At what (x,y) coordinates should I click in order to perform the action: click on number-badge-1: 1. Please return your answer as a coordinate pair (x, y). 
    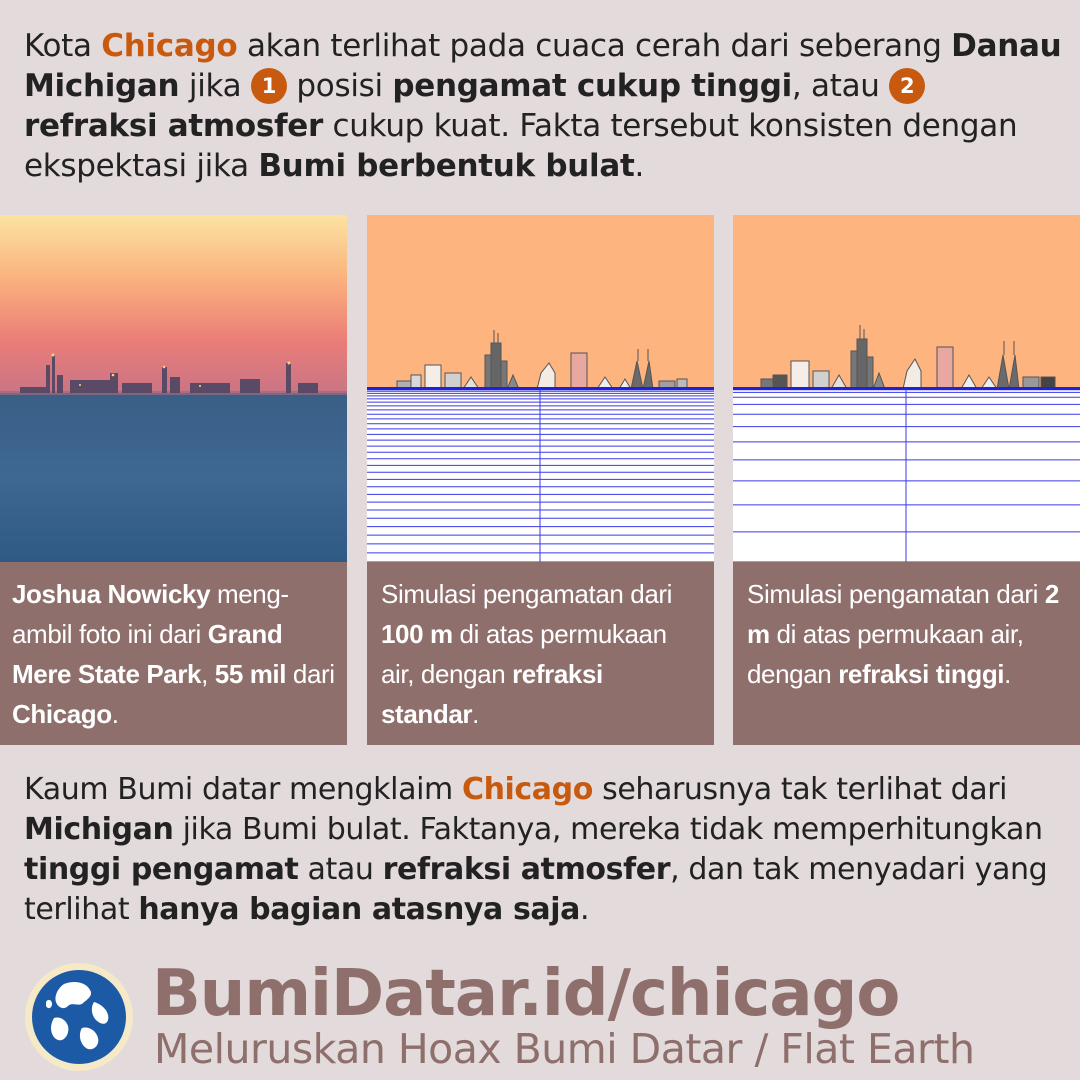
    Looking at the image, I should click on (268, 86).